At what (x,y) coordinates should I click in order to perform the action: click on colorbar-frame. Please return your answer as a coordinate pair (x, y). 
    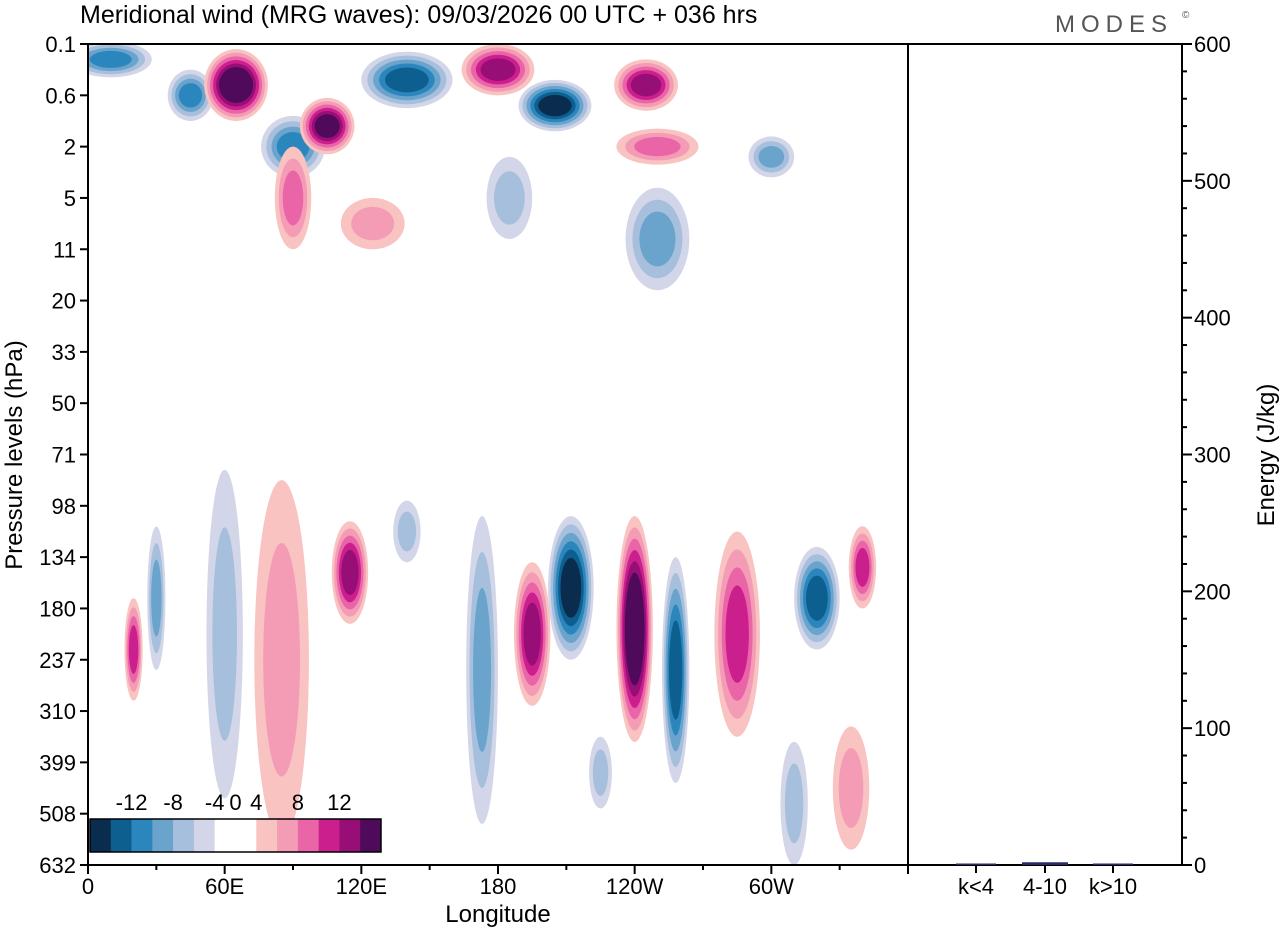
    Looking at the image, I should click on (235, 835).